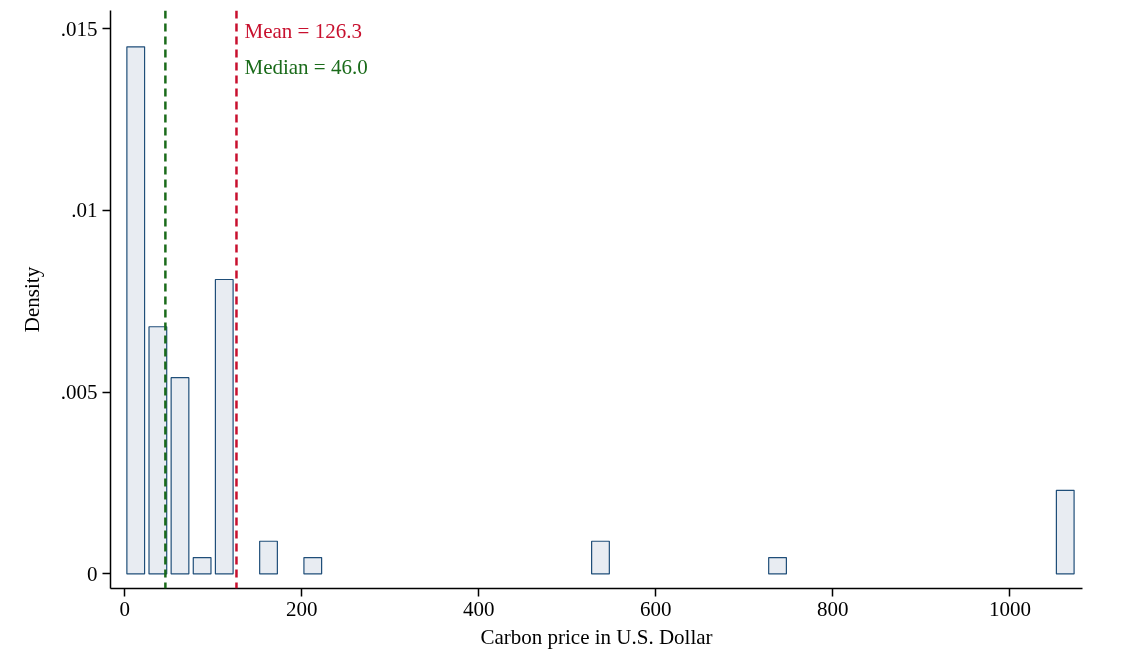 The height and width of the screenshot is (666, 1129). Describe the element at coordinates (124, 608) in the screenshot. I see `x-tick-label: 0` at that location.